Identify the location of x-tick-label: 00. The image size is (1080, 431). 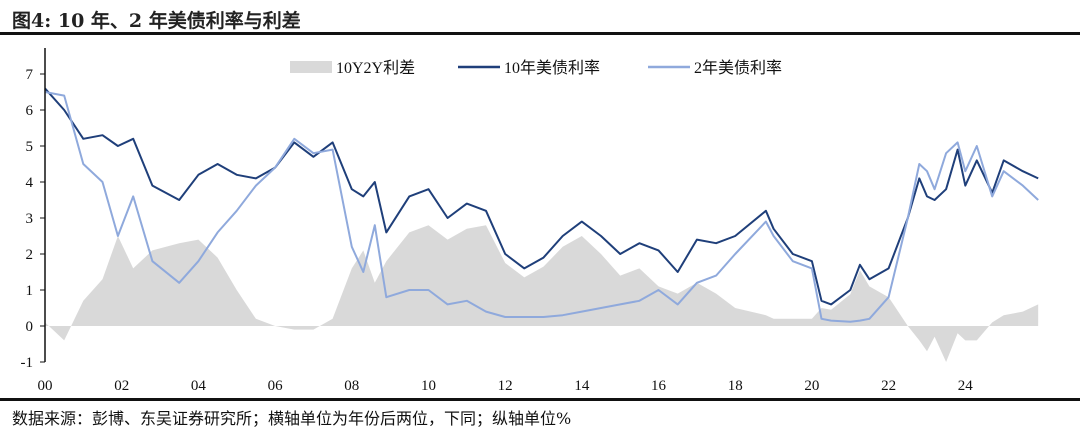
(45, 386).